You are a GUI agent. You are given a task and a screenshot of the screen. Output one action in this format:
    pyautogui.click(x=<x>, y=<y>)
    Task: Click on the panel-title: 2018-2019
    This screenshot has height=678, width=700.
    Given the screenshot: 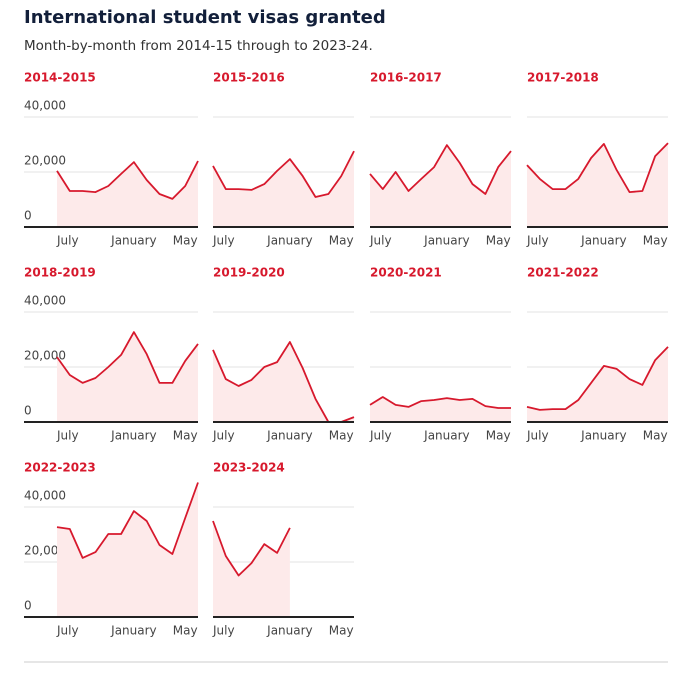 What is the action you would take?
    pyautogui.click(x=60, y=273)
    